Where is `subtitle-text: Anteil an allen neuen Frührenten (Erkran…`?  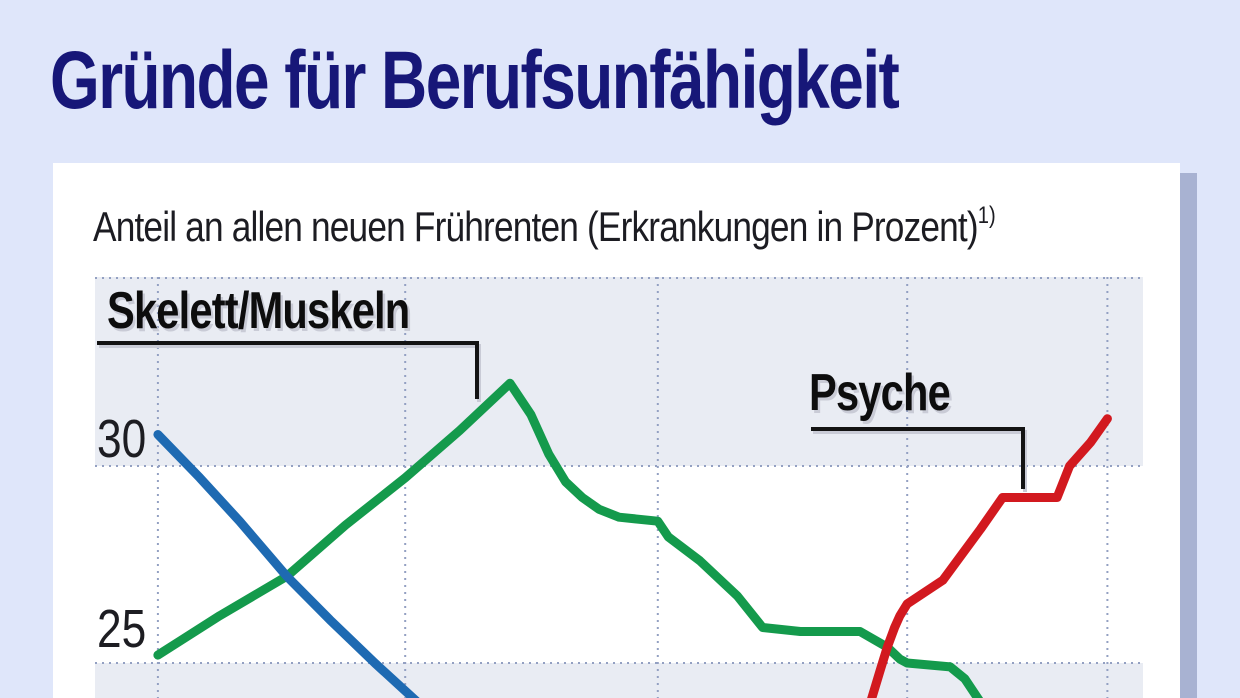
subtitle-text: Anteil an allen neuen Frührenten (Erkran… is located at coordinates (536, 226).